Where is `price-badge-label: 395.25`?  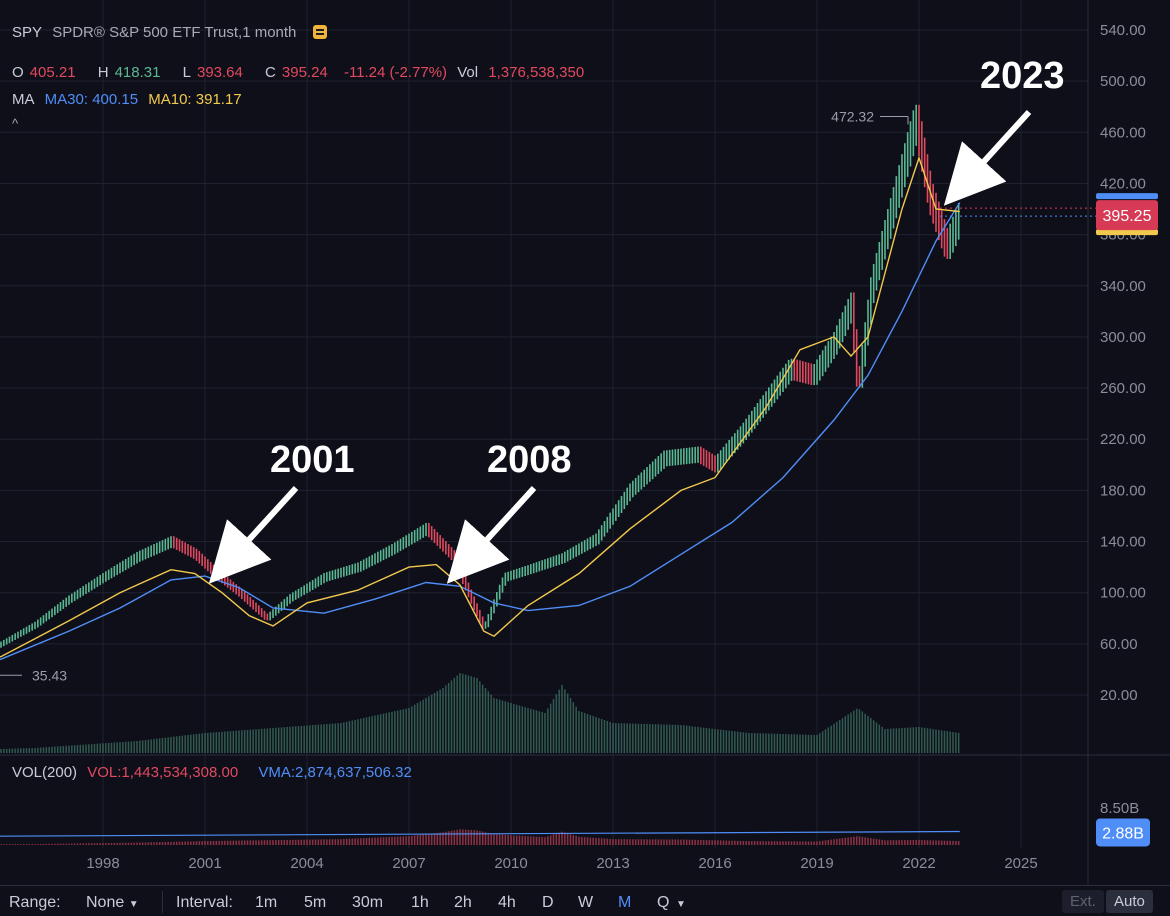 price-badge-label: 395.25 is located at coordinates (1127, 216).